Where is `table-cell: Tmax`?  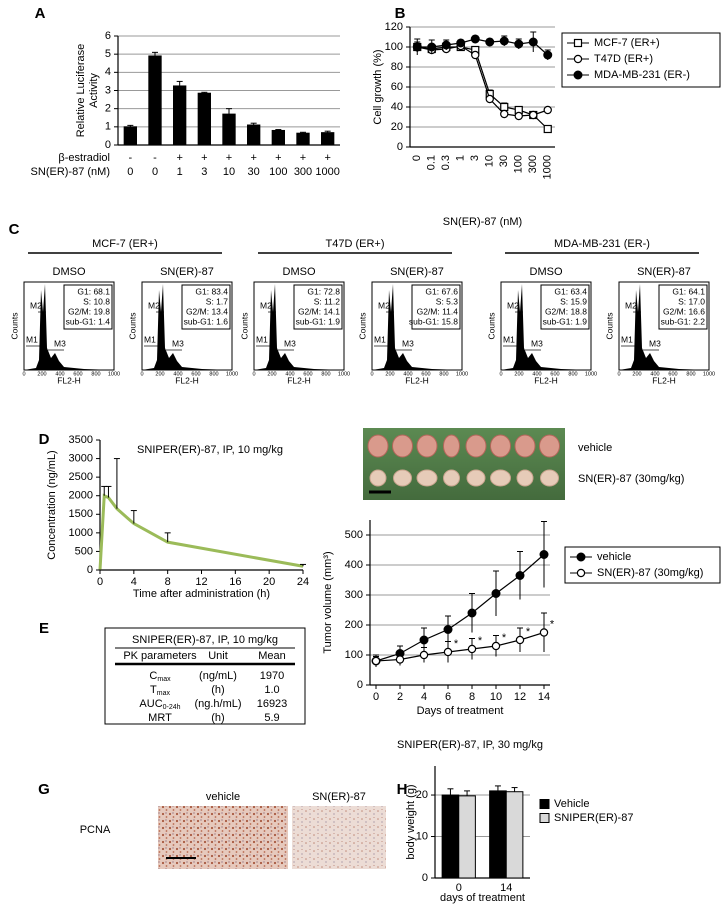 table-cell: Tmax is located at coordinates (160, 690).